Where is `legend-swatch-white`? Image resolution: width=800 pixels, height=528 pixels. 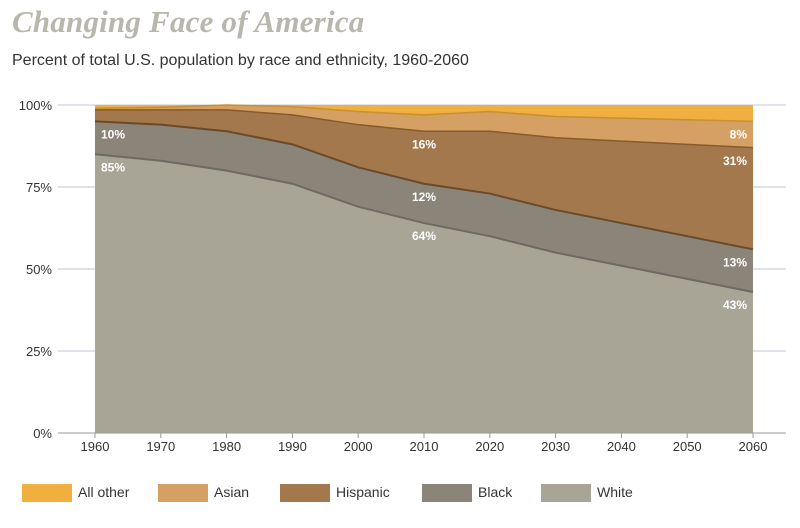 legend-swatch-white is located at coordinates (566, 493).